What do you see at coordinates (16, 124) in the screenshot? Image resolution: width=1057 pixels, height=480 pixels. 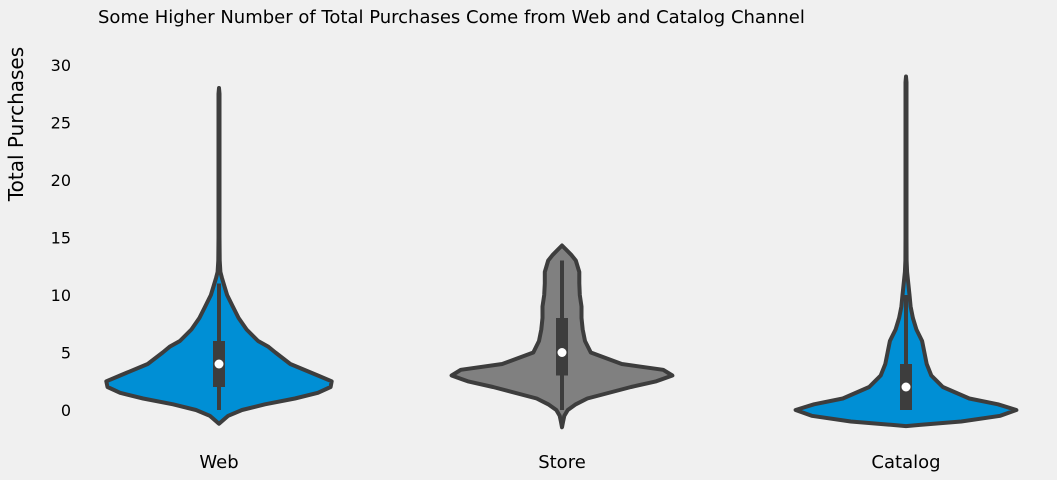 I see `y-axis-label: Total Purchases` at bounding box center [16, 124].